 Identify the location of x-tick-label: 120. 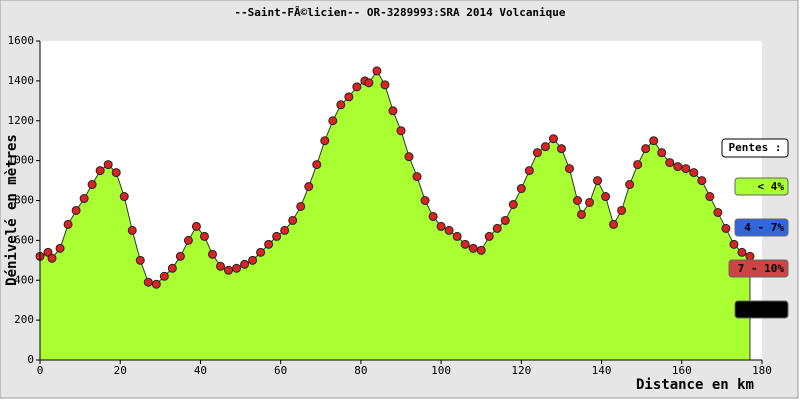
(521, 370).